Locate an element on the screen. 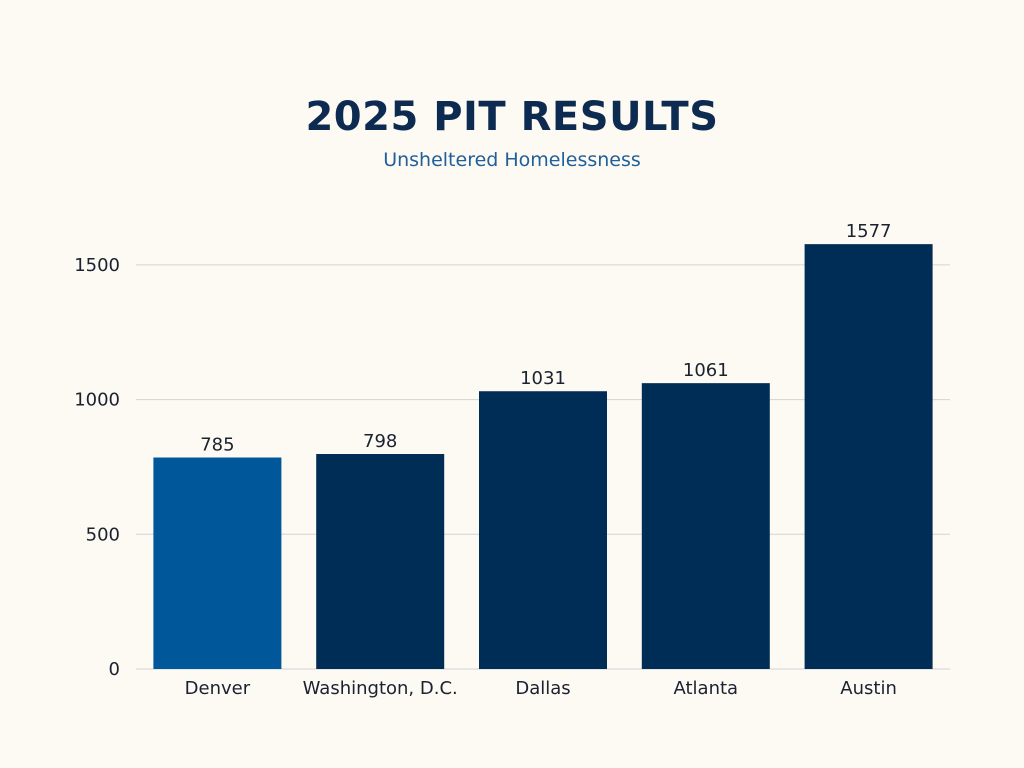 This screenshot has height=768, width=1024. y-tick-label: 1000 is located at coordinates (97, 400).